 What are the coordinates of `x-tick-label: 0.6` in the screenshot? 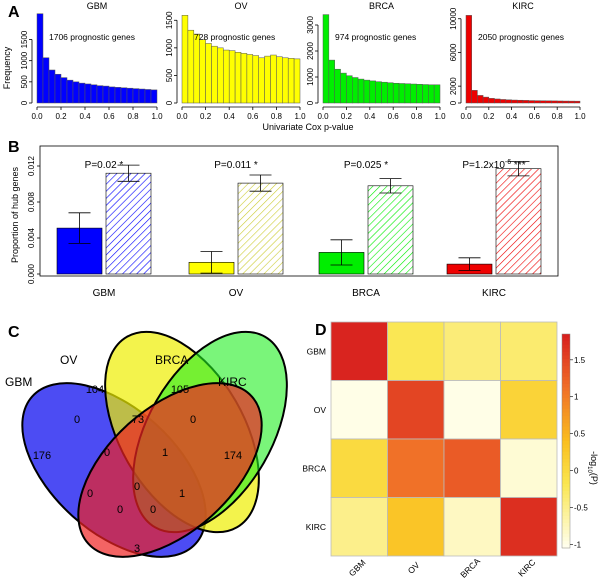 It's located at (109, 116).